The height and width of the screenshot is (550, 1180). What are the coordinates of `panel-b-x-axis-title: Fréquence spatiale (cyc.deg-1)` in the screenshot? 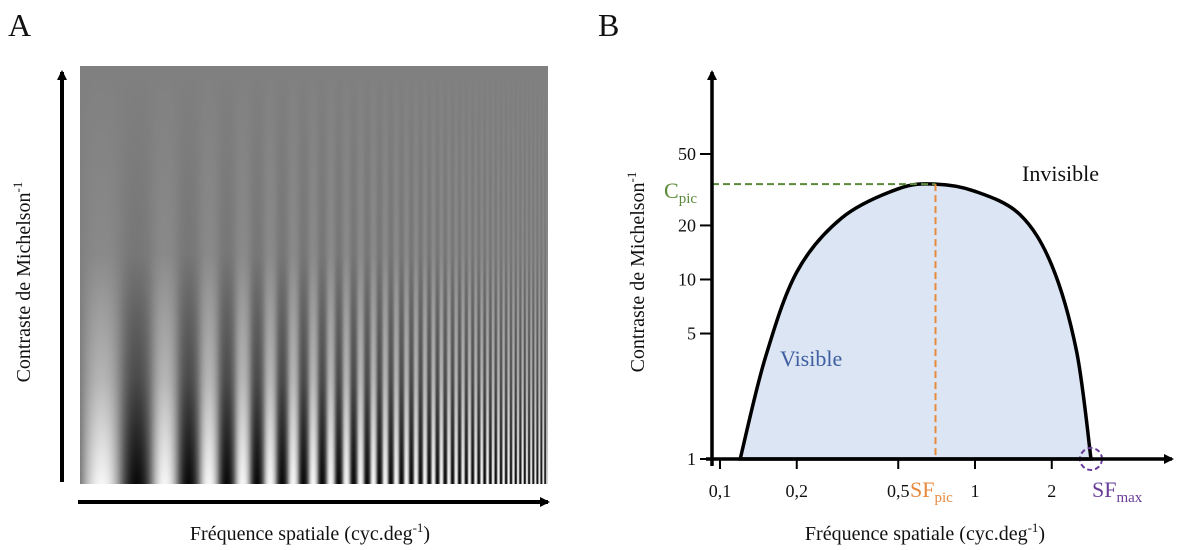 It's located at (925, 532).